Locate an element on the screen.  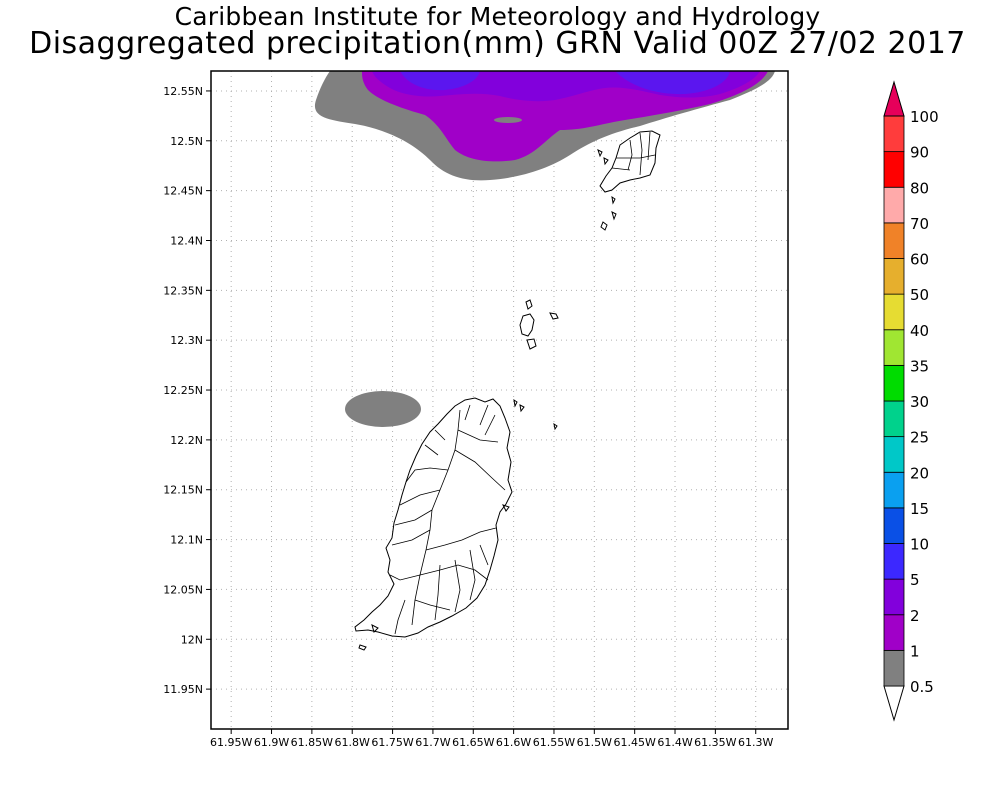
lat-tick-label: 12.45N is located at coordinates (183, 191).